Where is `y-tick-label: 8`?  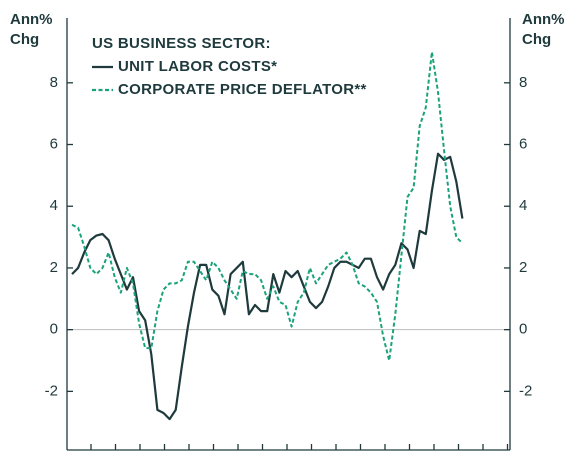
y-tick-label: 8 is located at coordinates (54, 82).